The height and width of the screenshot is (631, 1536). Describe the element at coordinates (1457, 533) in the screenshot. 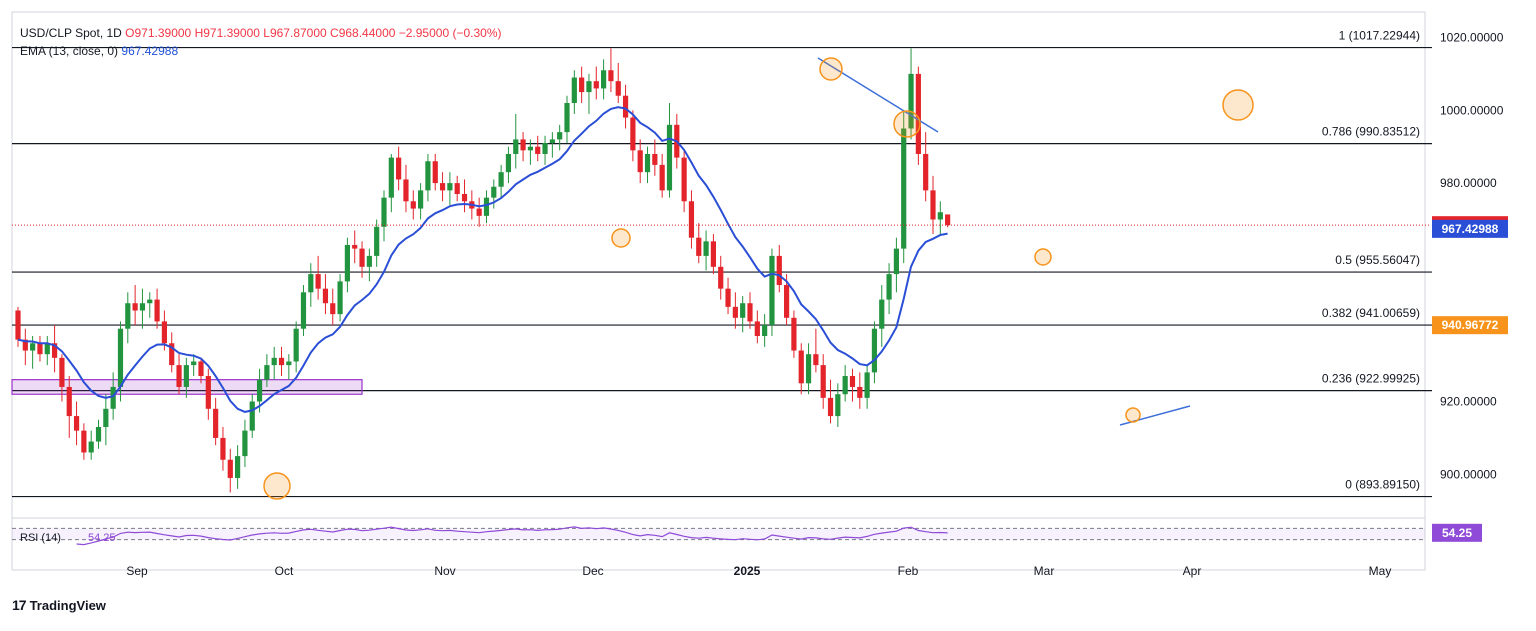

I see `rsi-value-label: 54.25` at that location.